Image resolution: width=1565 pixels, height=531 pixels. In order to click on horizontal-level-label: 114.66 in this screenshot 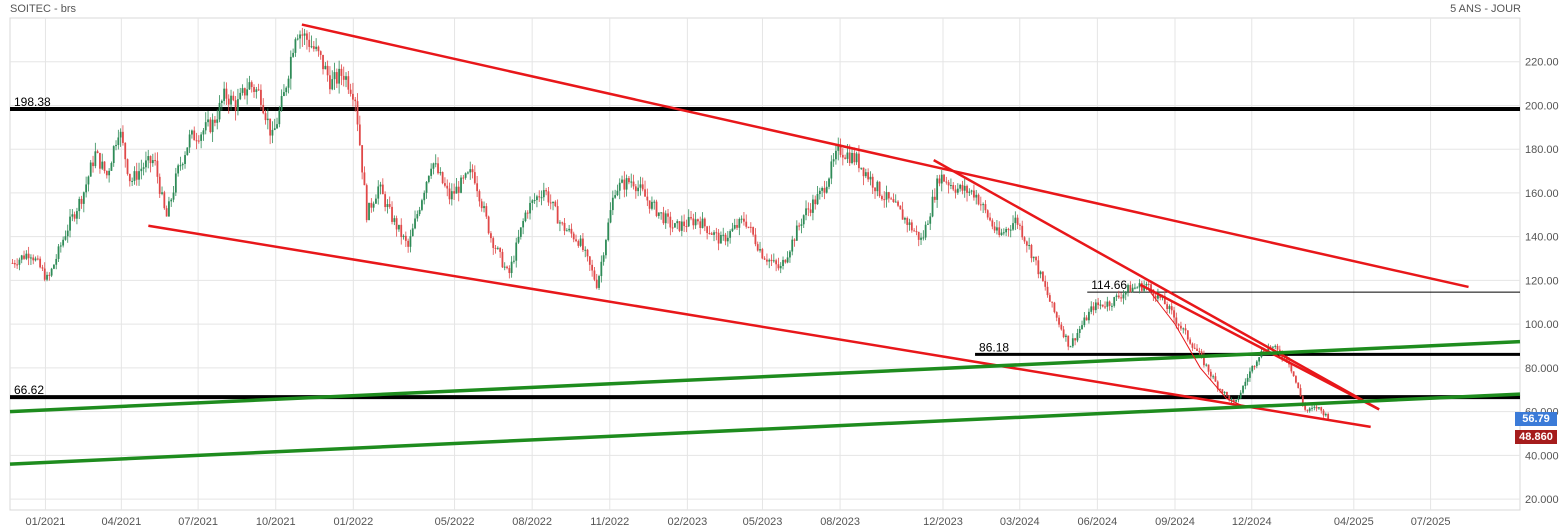, I will do `click(1109, 285)`.